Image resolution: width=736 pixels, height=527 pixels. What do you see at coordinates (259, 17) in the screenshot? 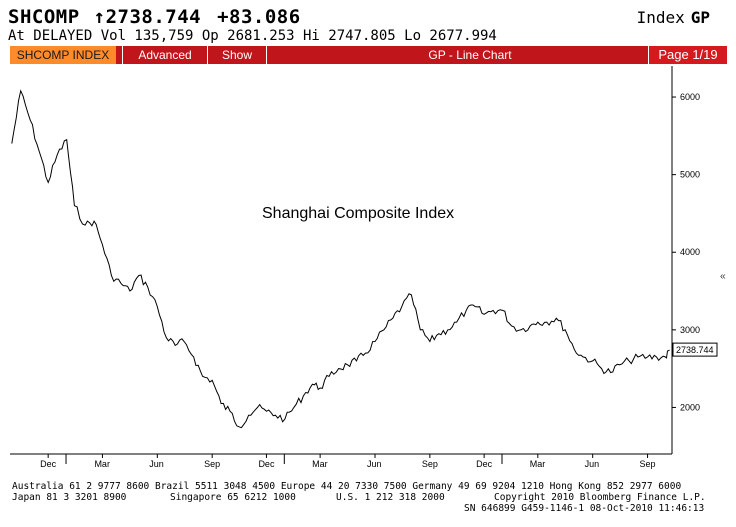
I see `net-change: +83.086` at bounding box center [259, 17].